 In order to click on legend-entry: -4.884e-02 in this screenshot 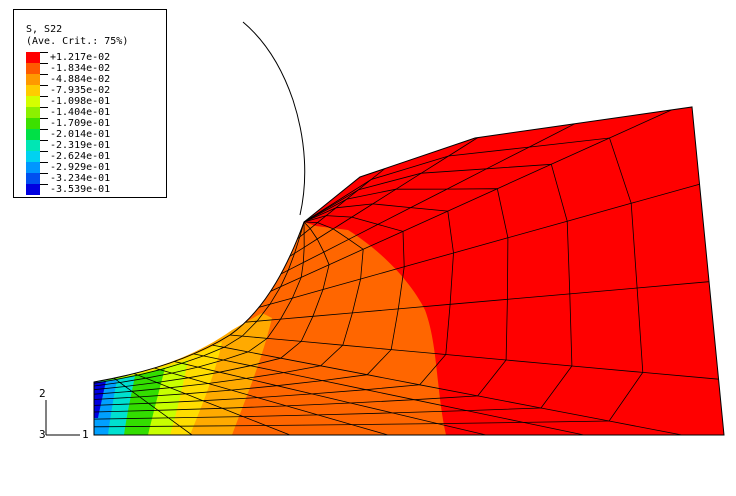, I will do `click(96, 79)`.